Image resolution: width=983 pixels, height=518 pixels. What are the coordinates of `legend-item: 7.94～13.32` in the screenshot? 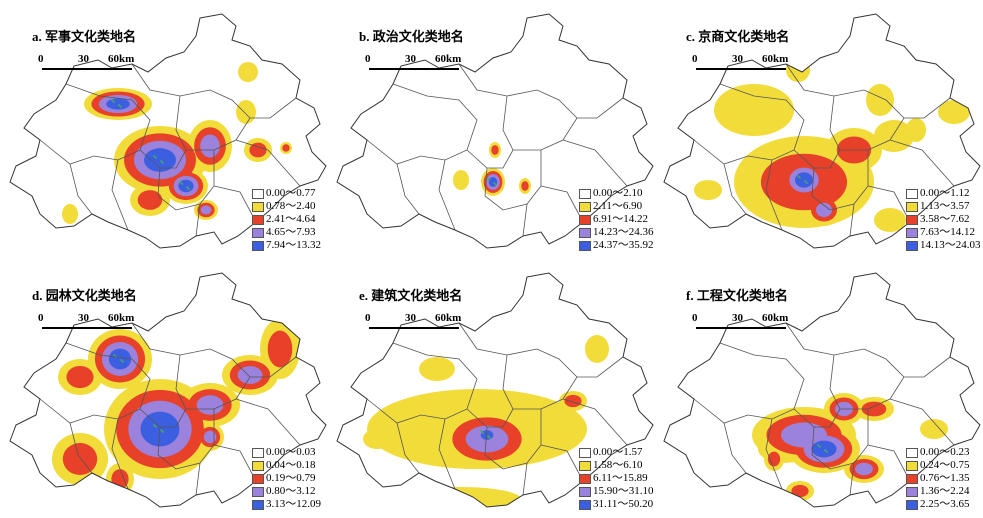 It's located at (289, 245).